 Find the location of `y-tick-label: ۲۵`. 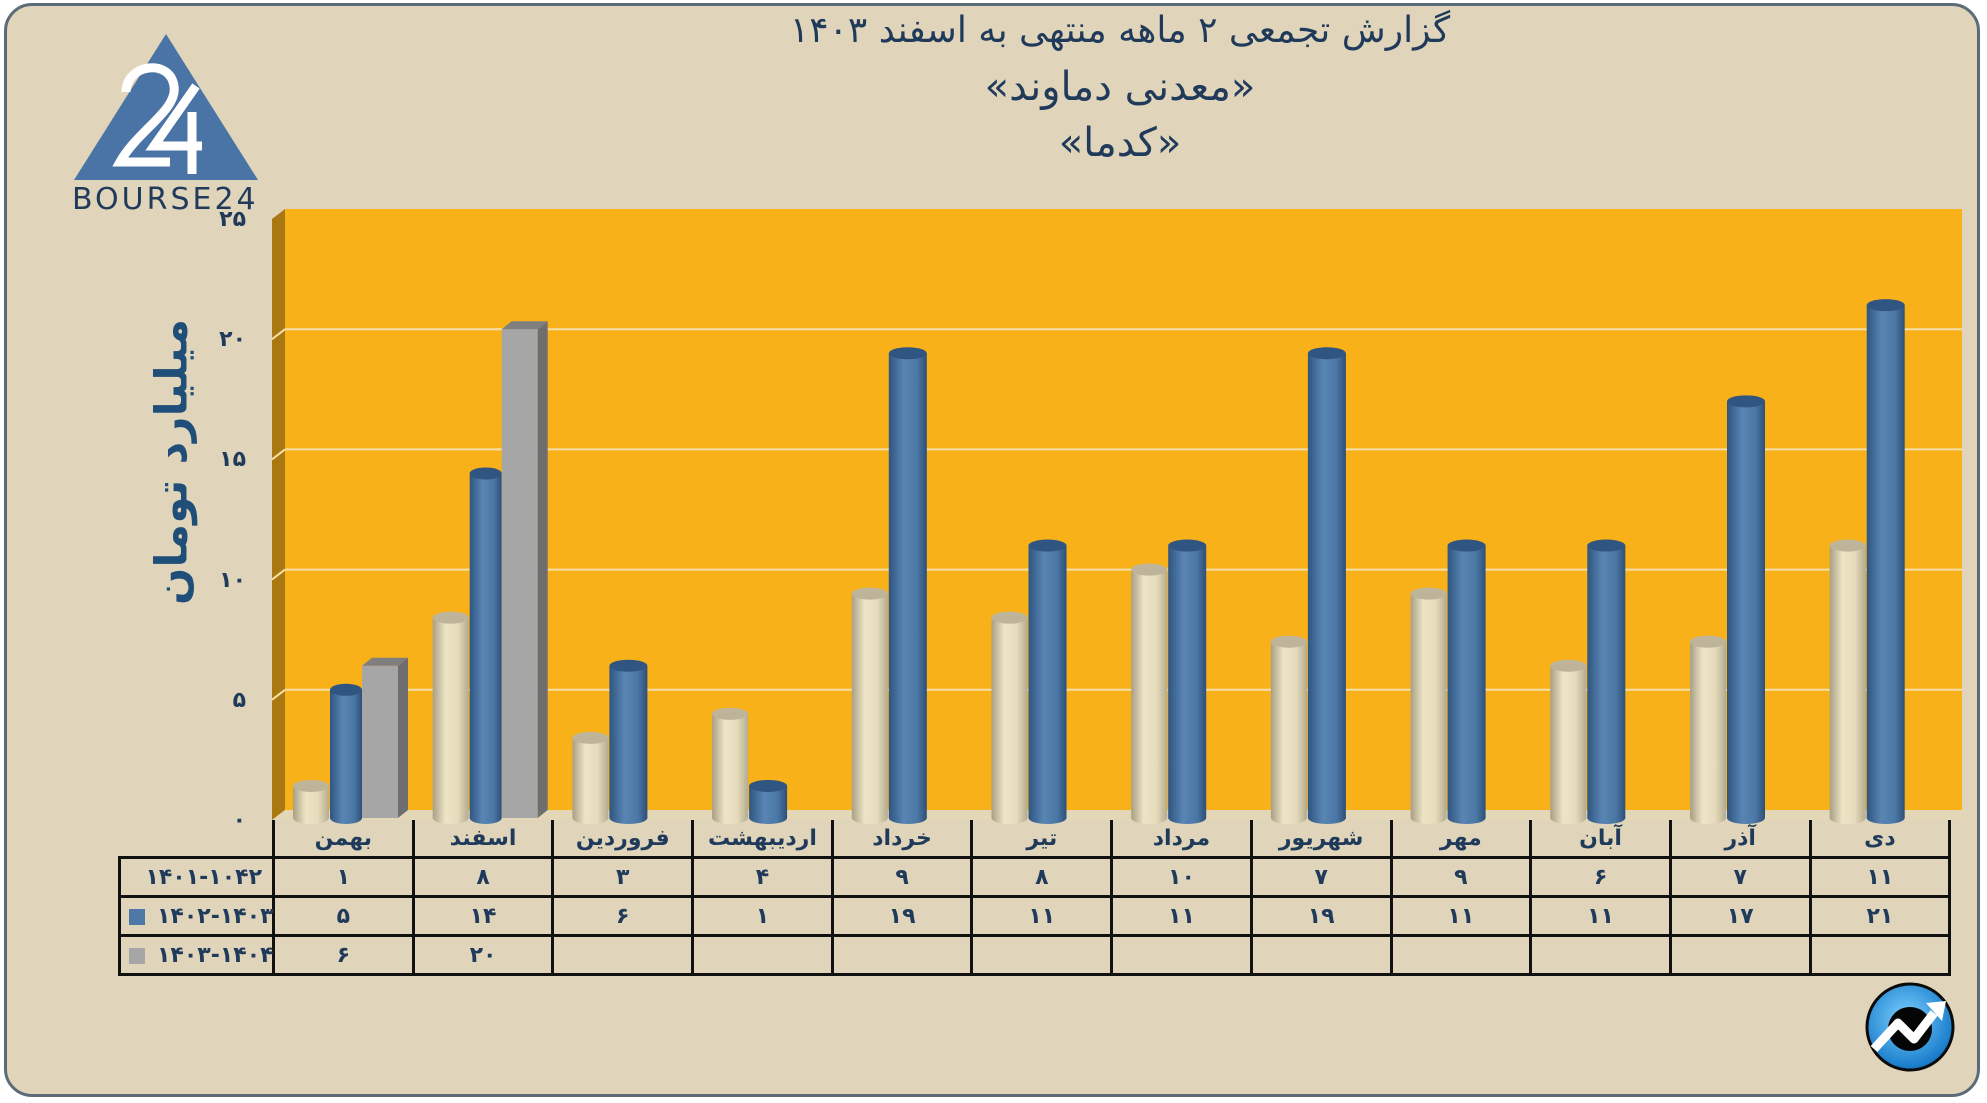

y-tick-label: ۲۵ is located at coordinates (232, 219).